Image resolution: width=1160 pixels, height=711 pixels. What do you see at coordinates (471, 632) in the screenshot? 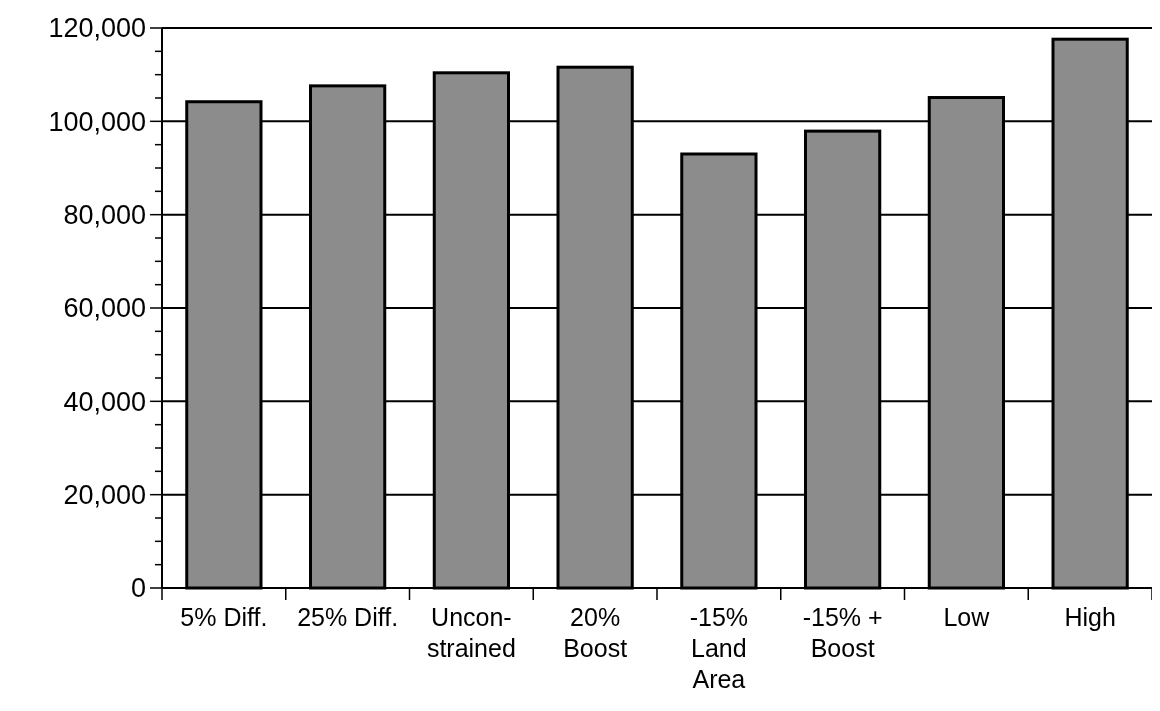
I see `x-tick-label: Uncon- strained` at bounding box center [471, 632].